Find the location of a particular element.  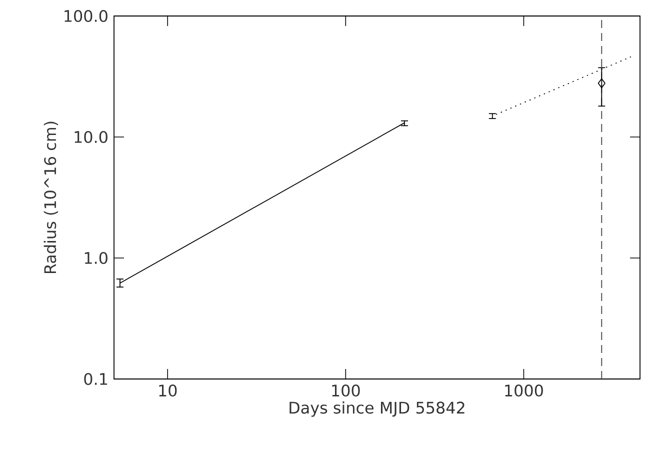

x-tick-label: 1000 is located at coordinates (524, 390).